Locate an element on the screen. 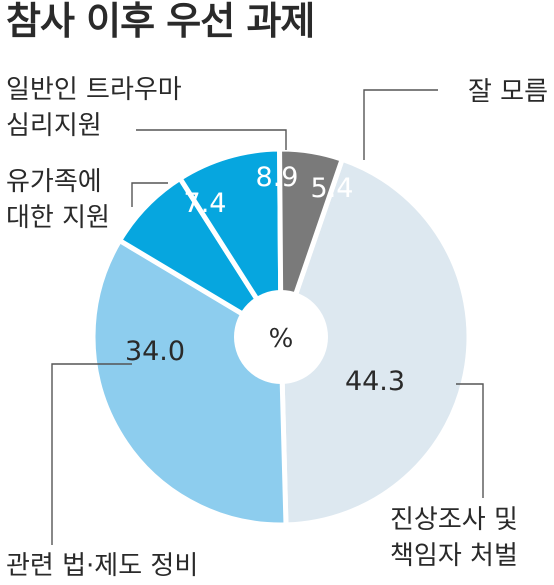 This screenshot has width=554, height=585. value-label-trauma-support: 8.9 is located at coordinates (277, 177).